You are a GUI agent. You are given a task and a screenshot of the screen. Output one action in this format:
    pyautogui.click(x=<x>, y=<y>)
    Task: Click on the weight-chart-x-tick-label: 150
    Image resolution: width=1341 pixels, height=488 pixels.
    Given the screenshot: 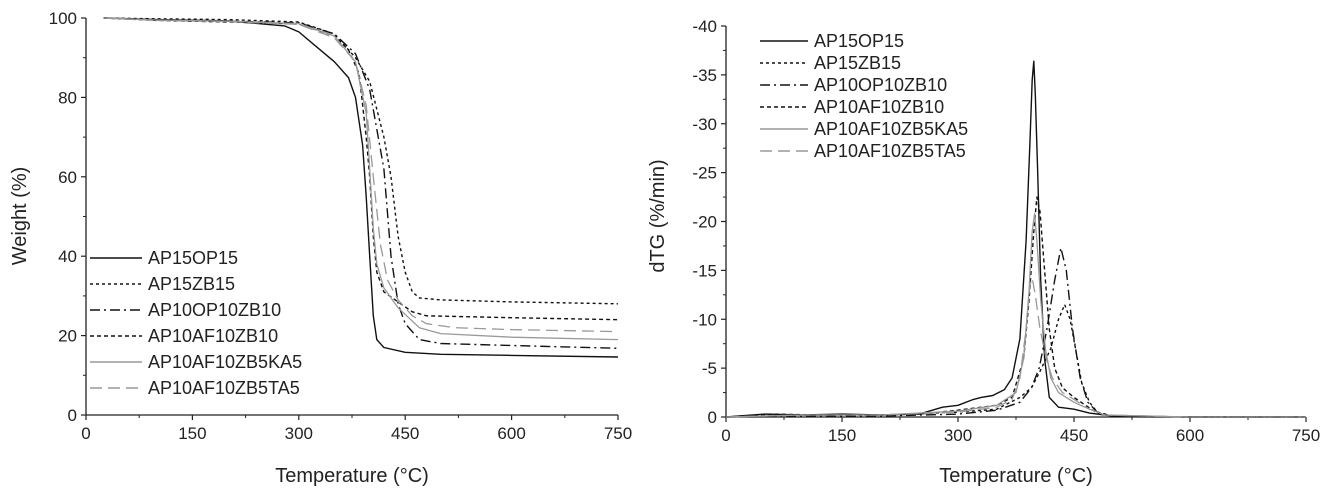 What is the action you would take?
    pyautogui.click(x=192, y=433)
    